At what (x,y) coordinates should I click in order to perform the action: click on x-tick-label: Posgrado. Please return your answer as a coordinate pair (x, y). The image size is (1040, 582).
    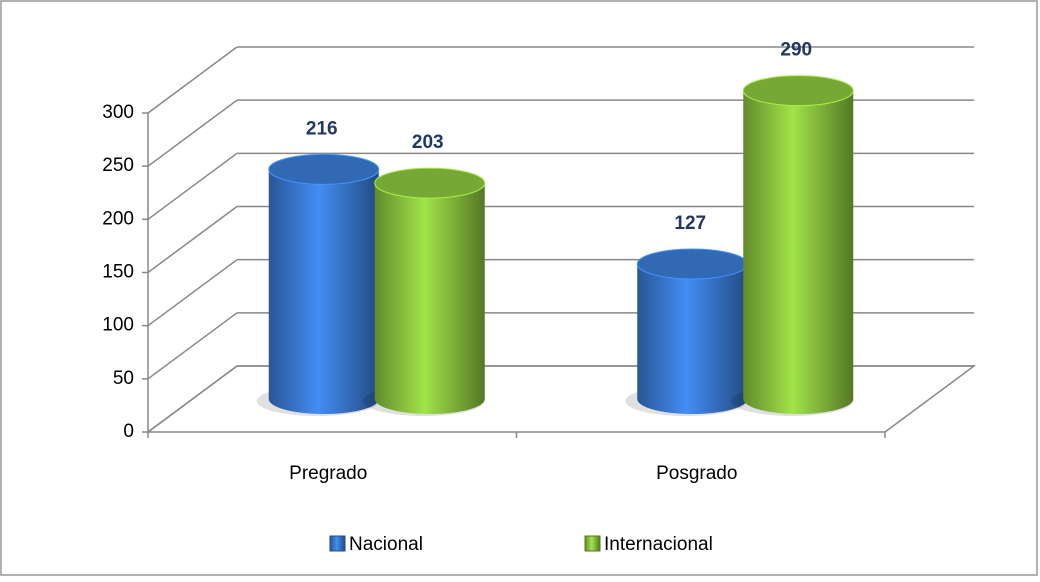
    Looking at the image, I should click on (696, 473).